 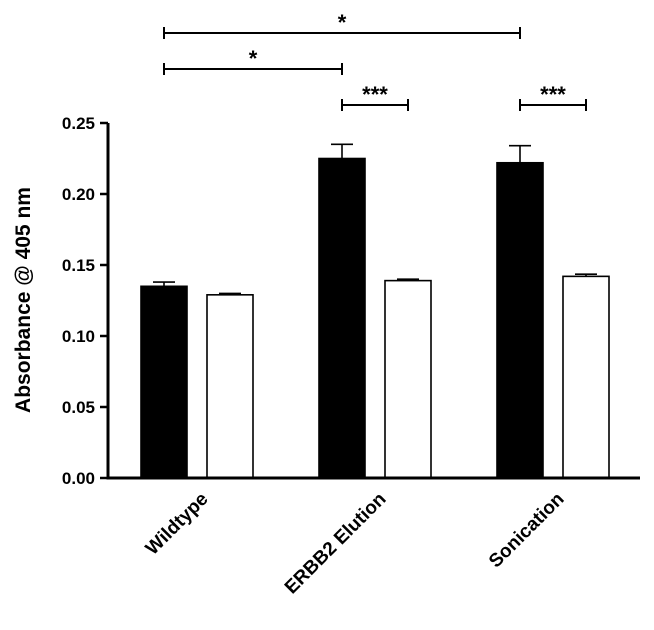 What do you see at coordinates (177, 524) in the screenshot?
I see `x-tick-label: Wildtype` at bounding box center [177, 524].